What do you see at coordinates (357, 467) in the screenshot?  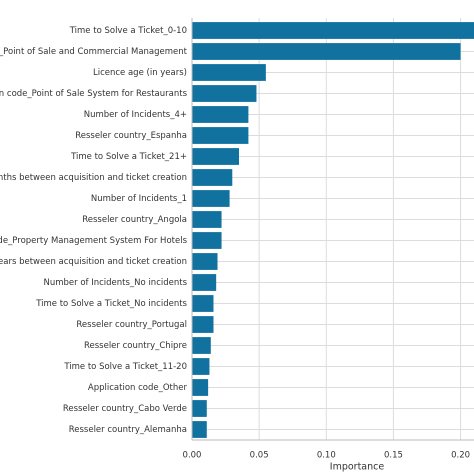 I see `x-axis-label: Importance` at bounding box center [357, 467].